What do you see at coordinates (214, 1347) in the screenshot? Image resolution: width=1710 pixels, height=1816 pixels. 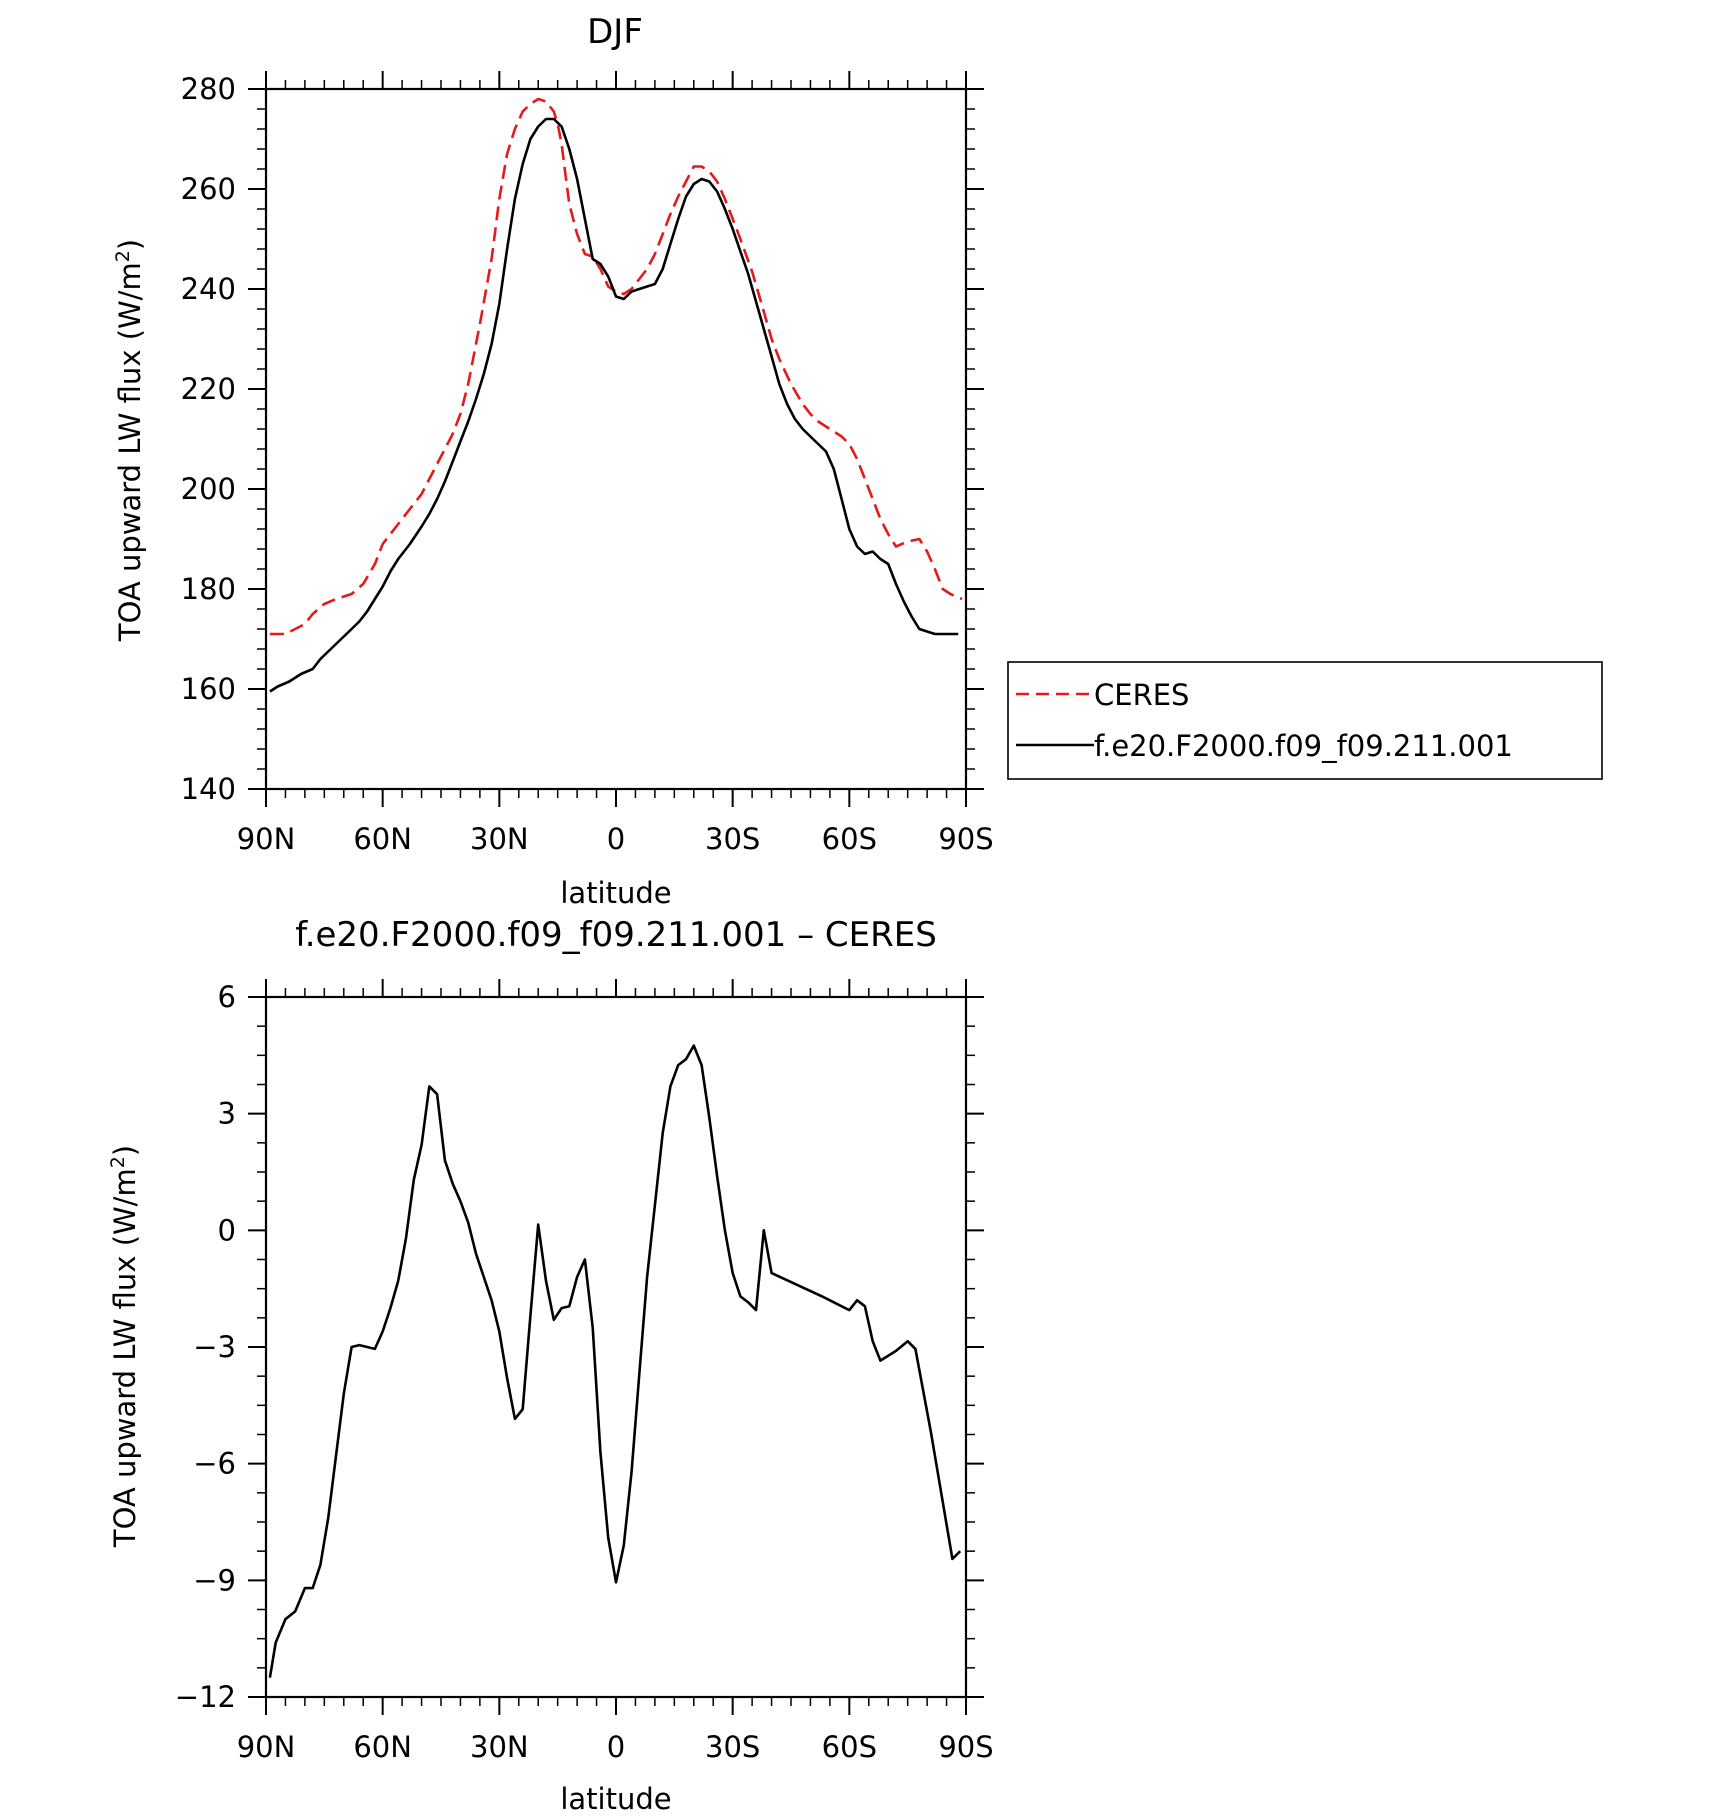 I see `y-tick-label: −3` at bounding box center [214, 1347].